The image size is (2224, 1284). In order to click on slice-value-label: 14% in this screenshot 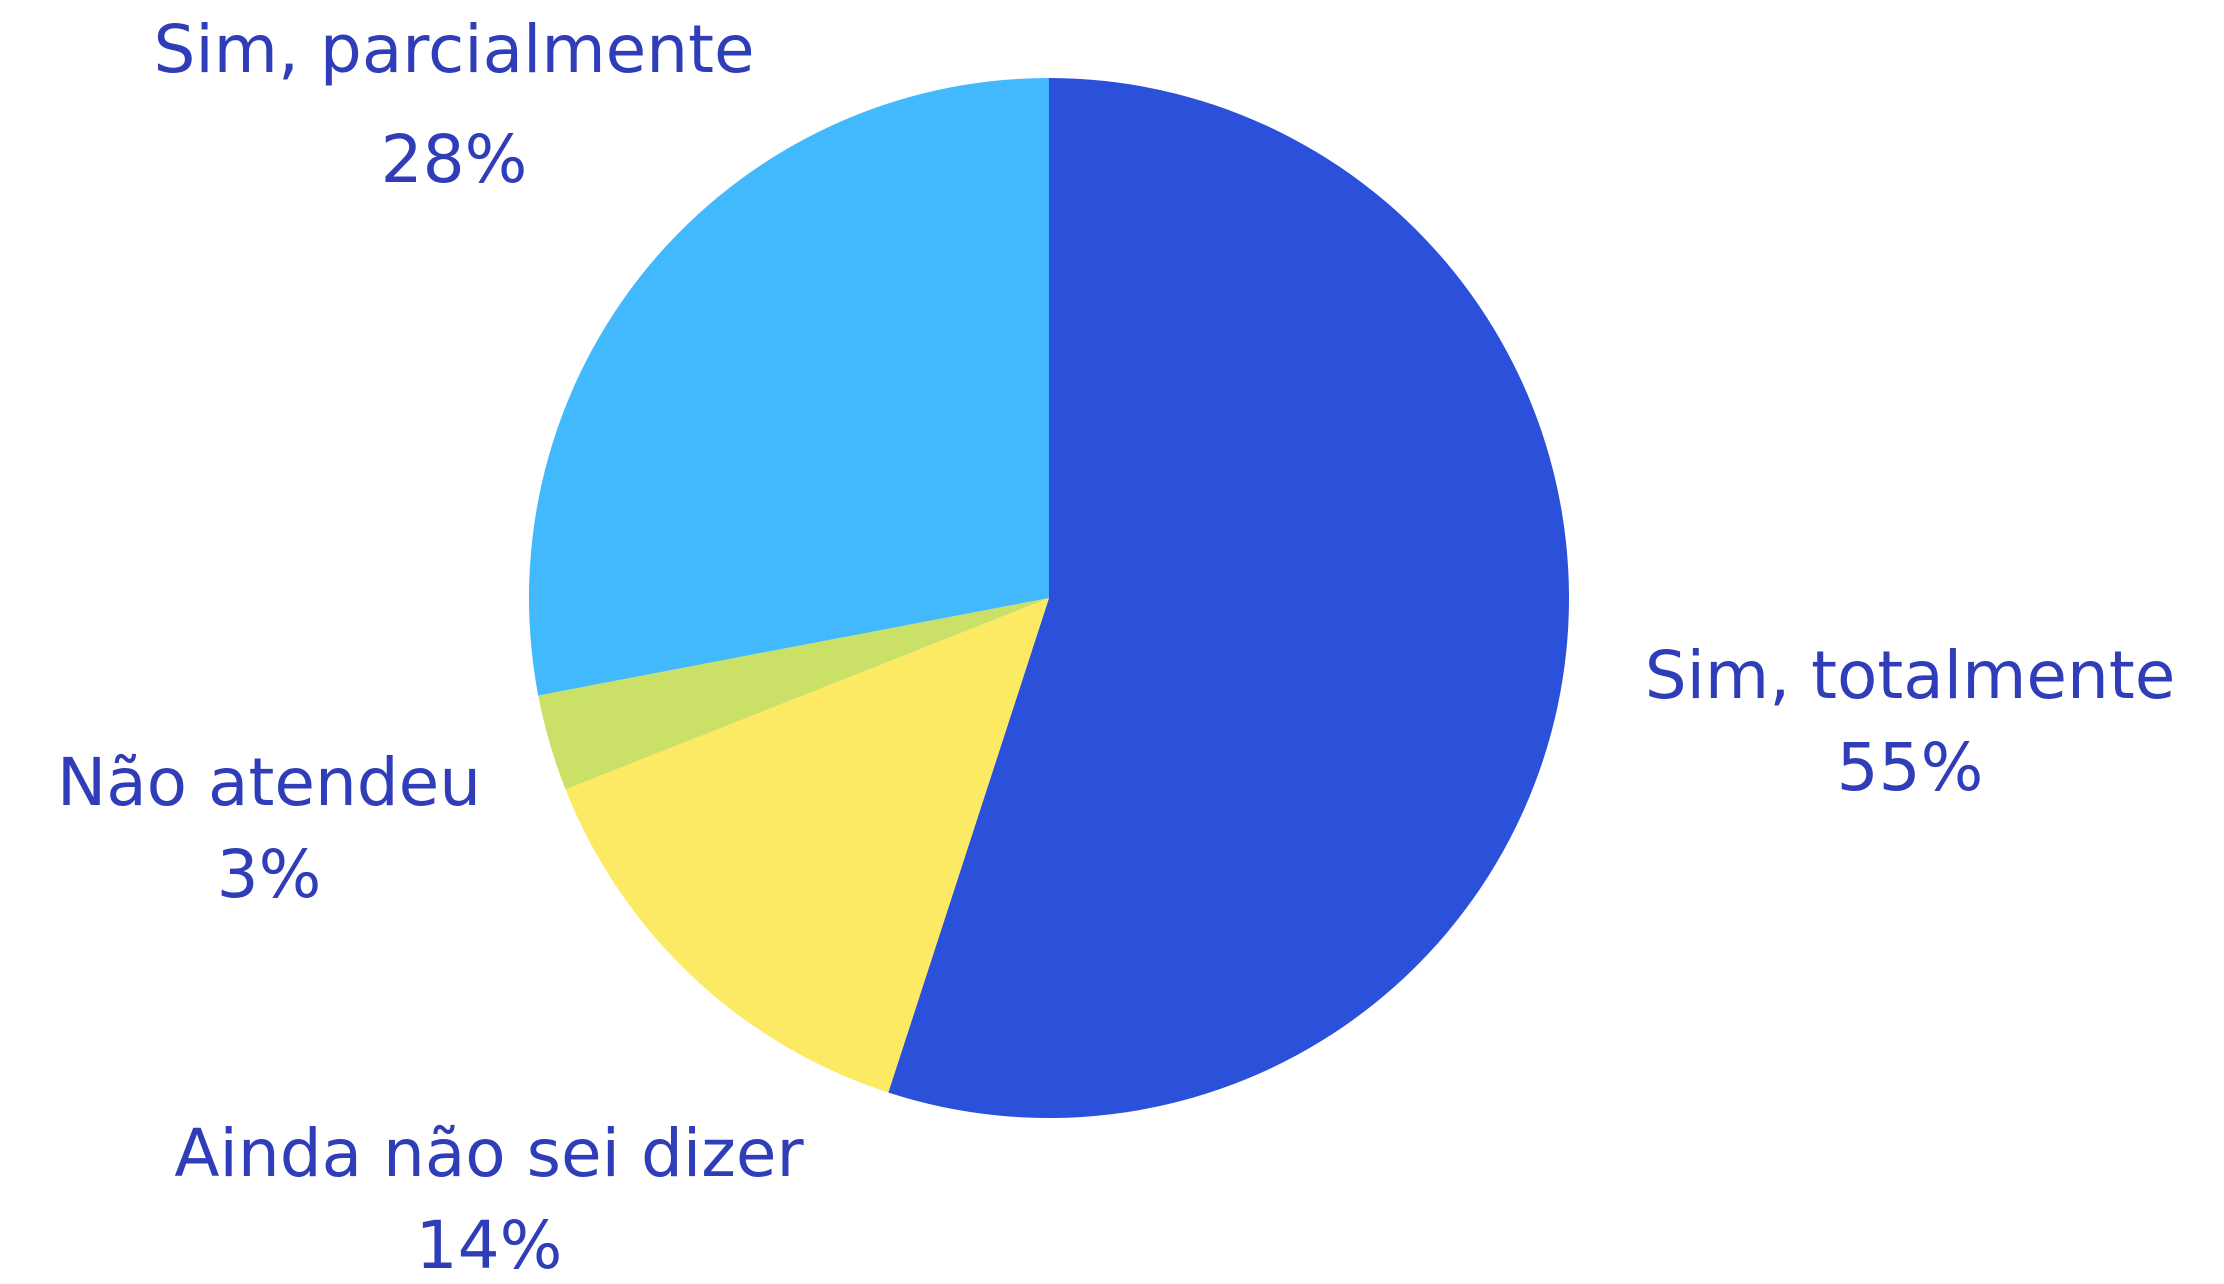, I will do `click(489, 1245)`.